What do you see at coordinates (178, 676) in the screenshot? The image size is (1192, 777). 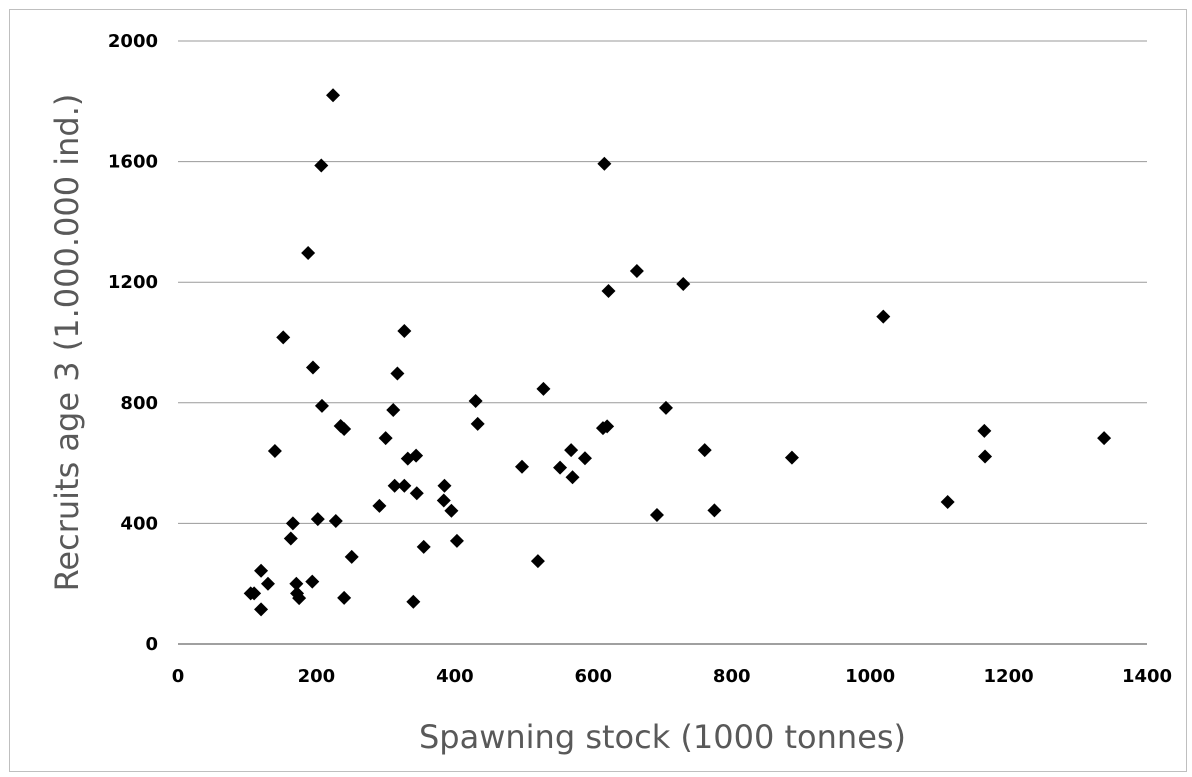 I see `x-tick-label: 0` at bounding box center [178, 676].